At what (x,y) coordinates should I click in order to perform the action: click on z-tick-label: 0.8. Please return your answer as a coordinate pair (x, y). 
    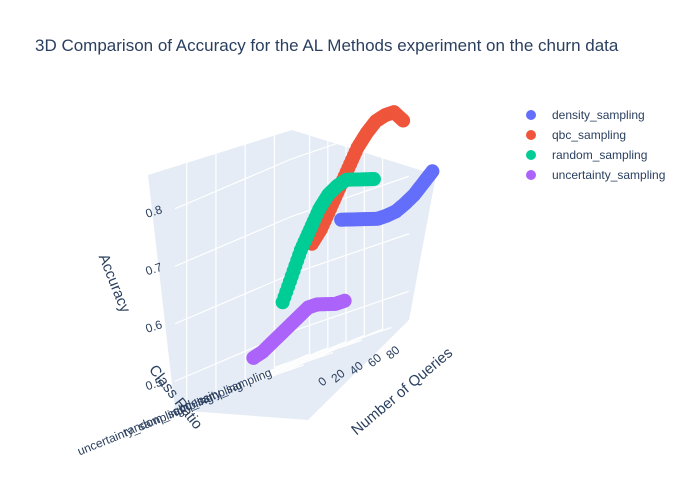
    Looking at the image, I should click on (154, 211).